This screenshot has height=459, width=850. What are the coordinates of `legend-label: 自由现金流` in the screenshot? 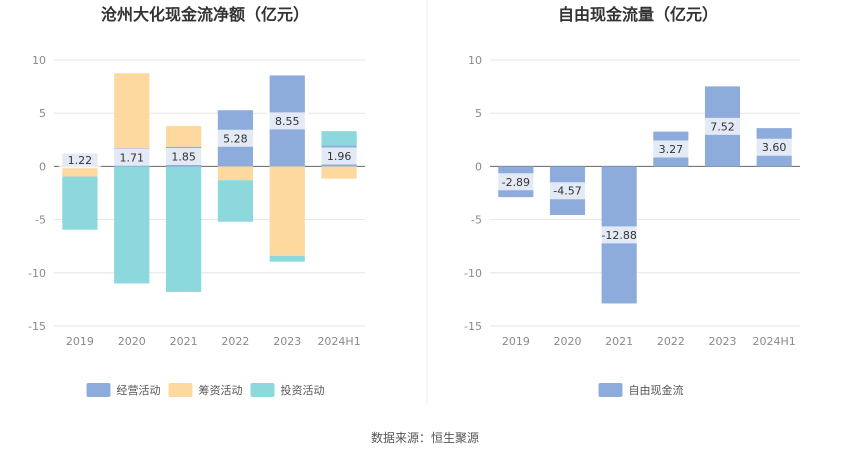 It's located at (656, 390).